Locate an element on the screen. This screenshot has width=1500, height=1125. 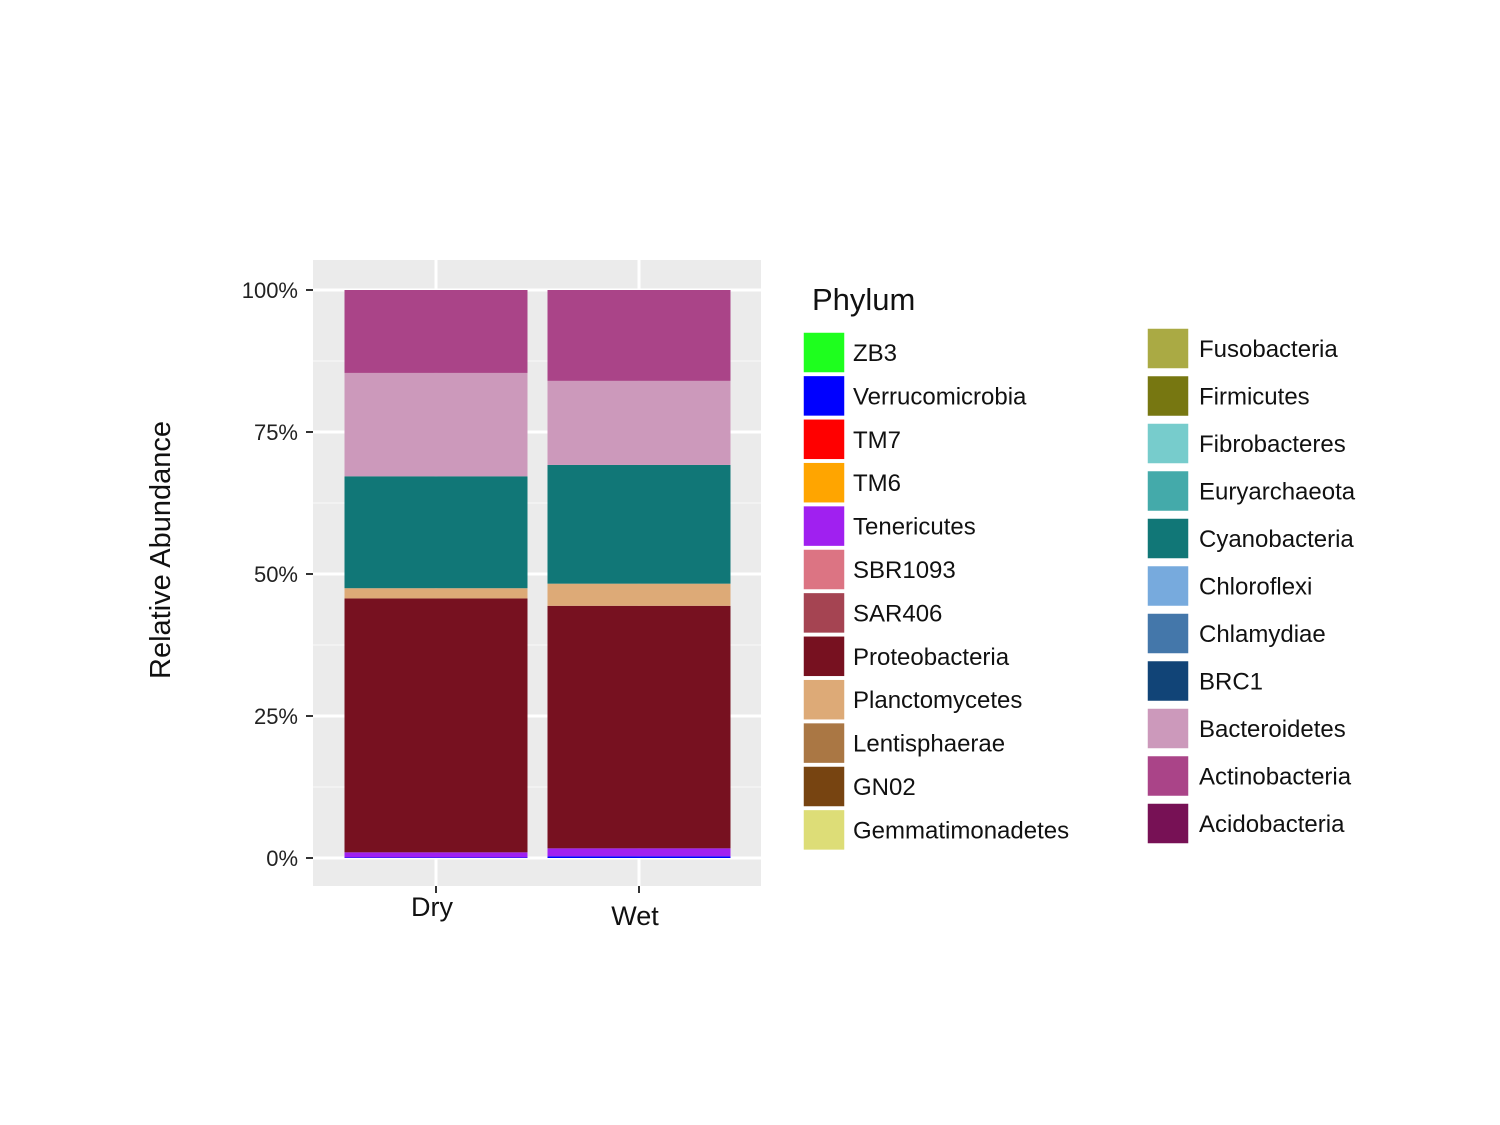
legend-label-lentisphaerae: Lentisphaerae is located at coordinates (929, 744).